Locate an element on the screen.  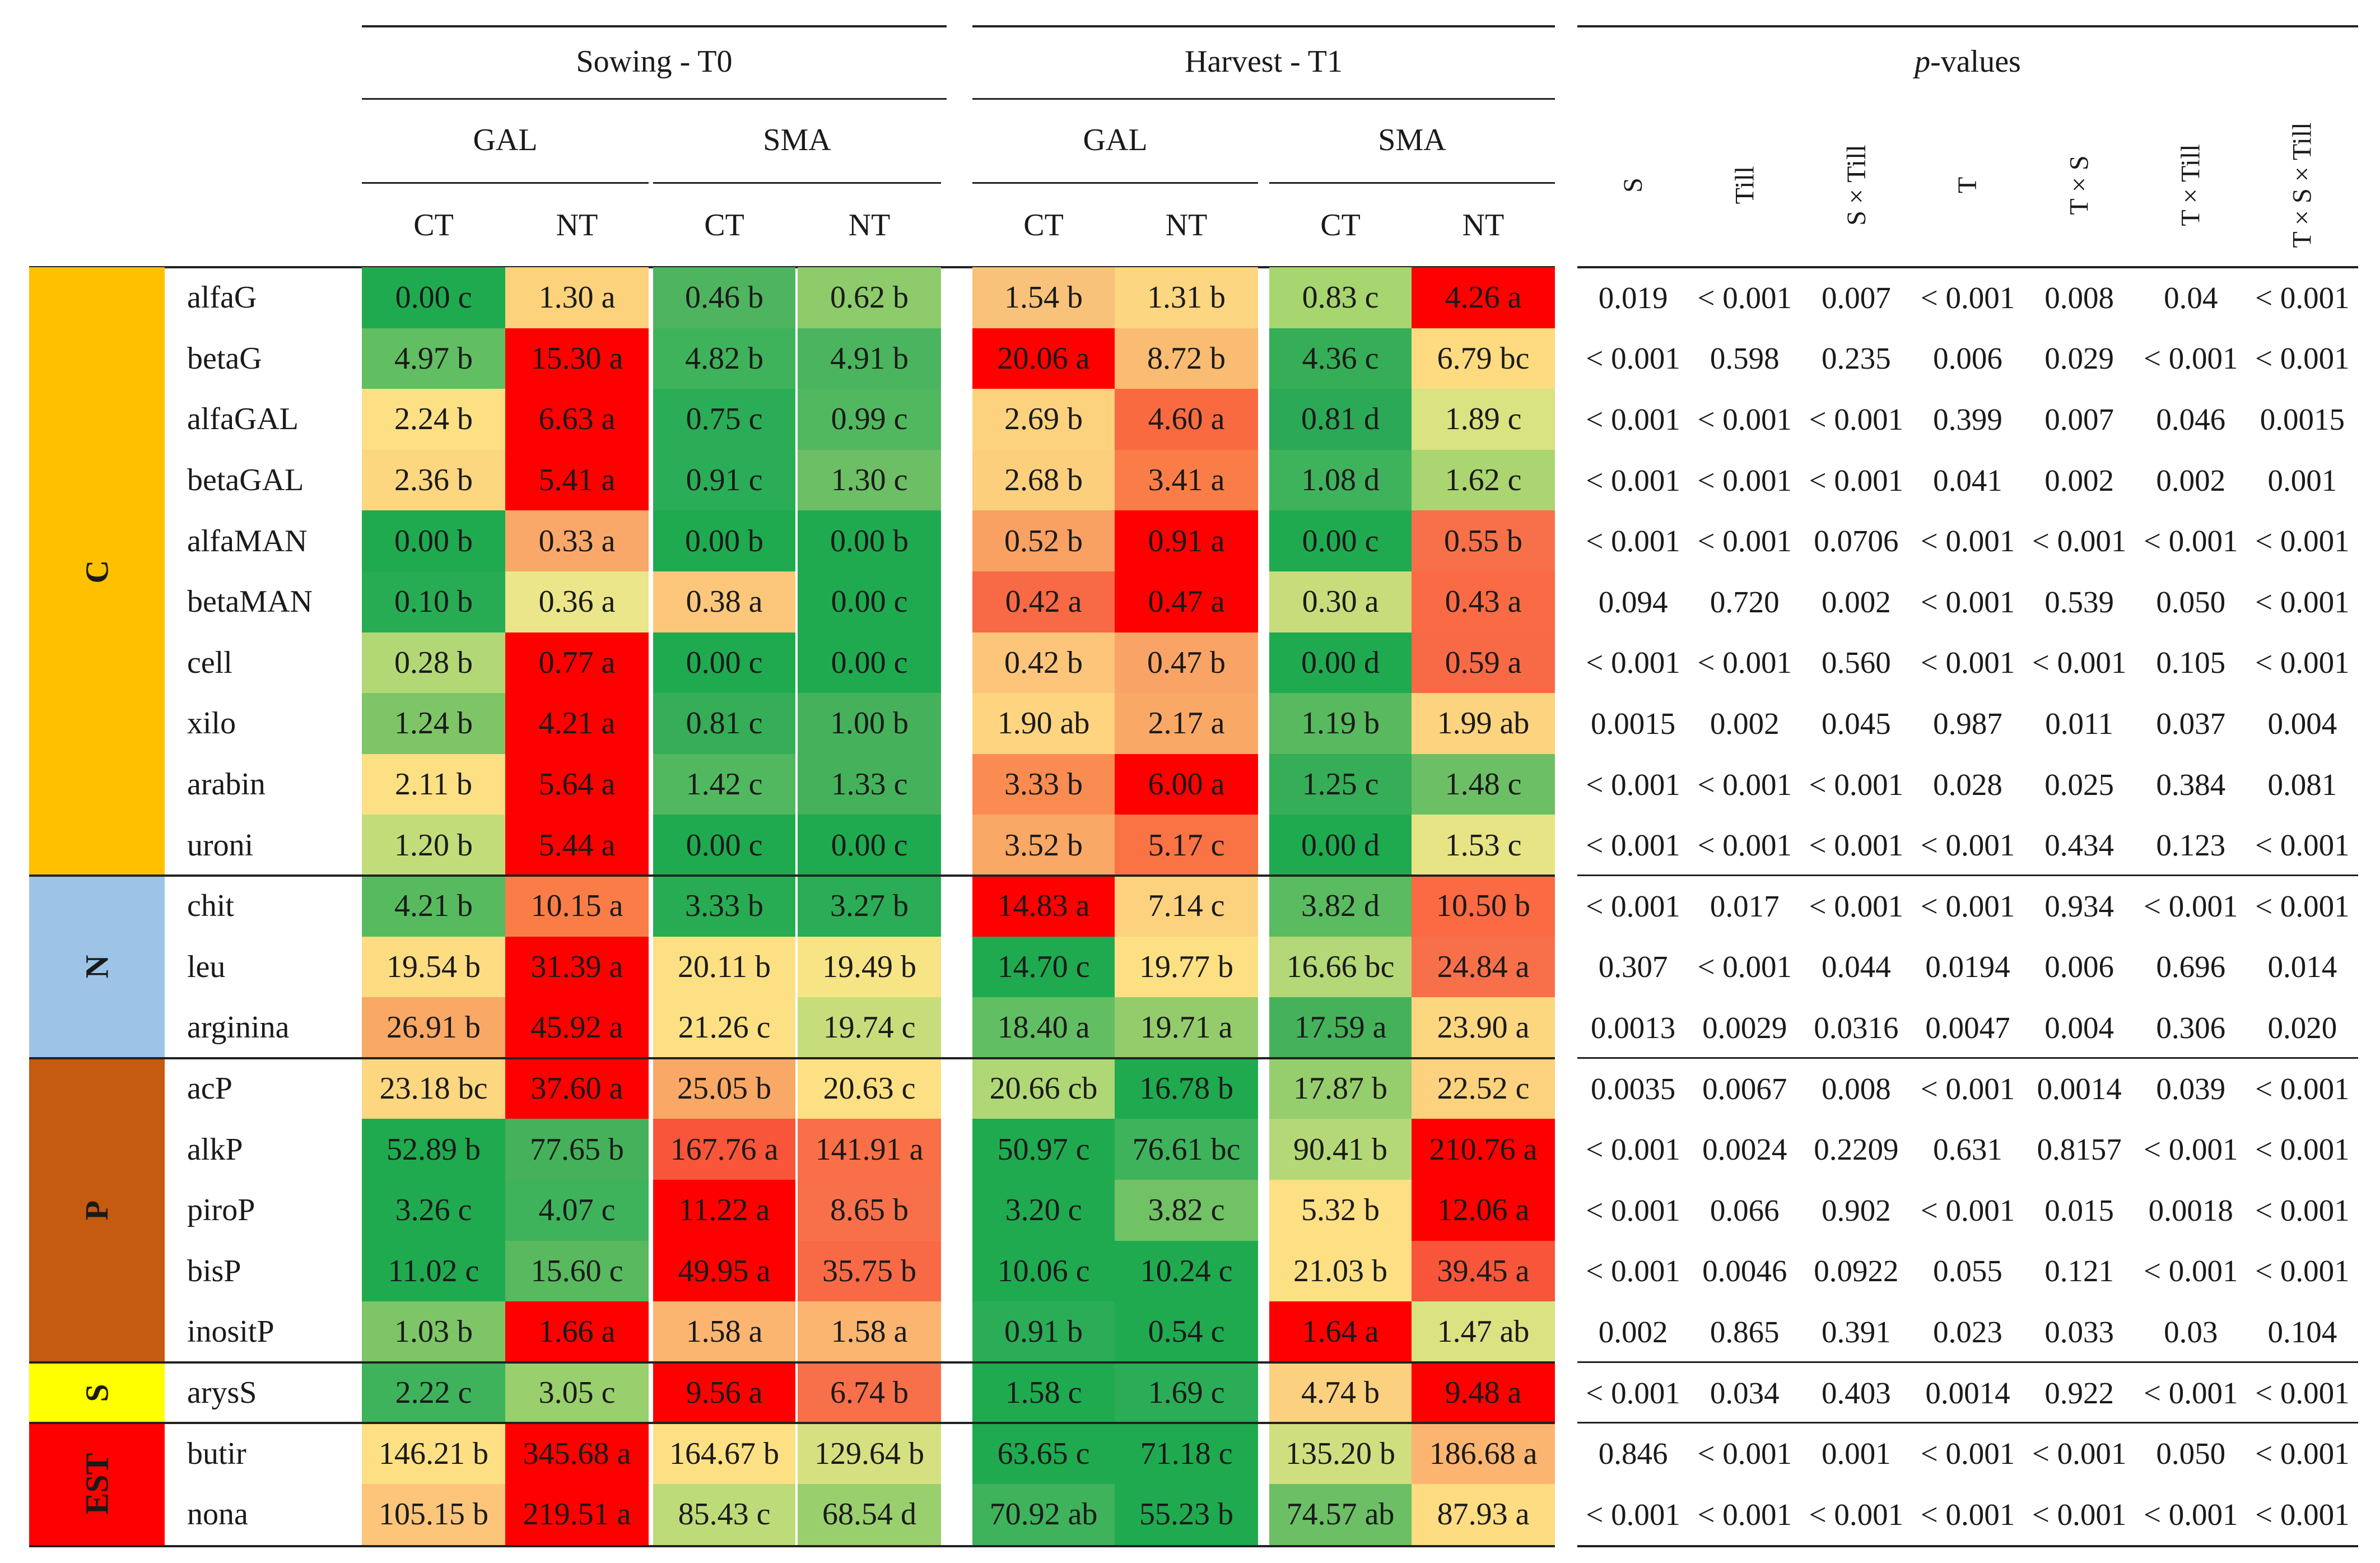
row-label: uroni is located at coordinates (220, 845).